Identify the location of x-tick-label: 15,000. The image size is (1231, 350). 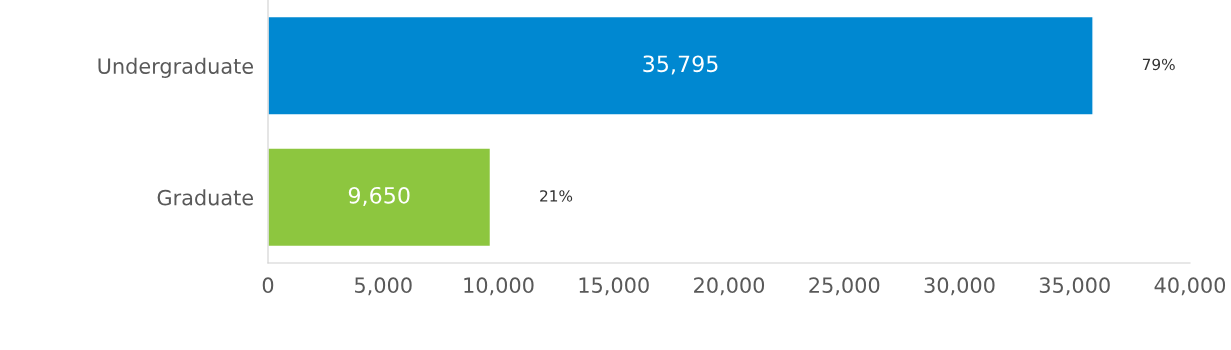
(614, 286).